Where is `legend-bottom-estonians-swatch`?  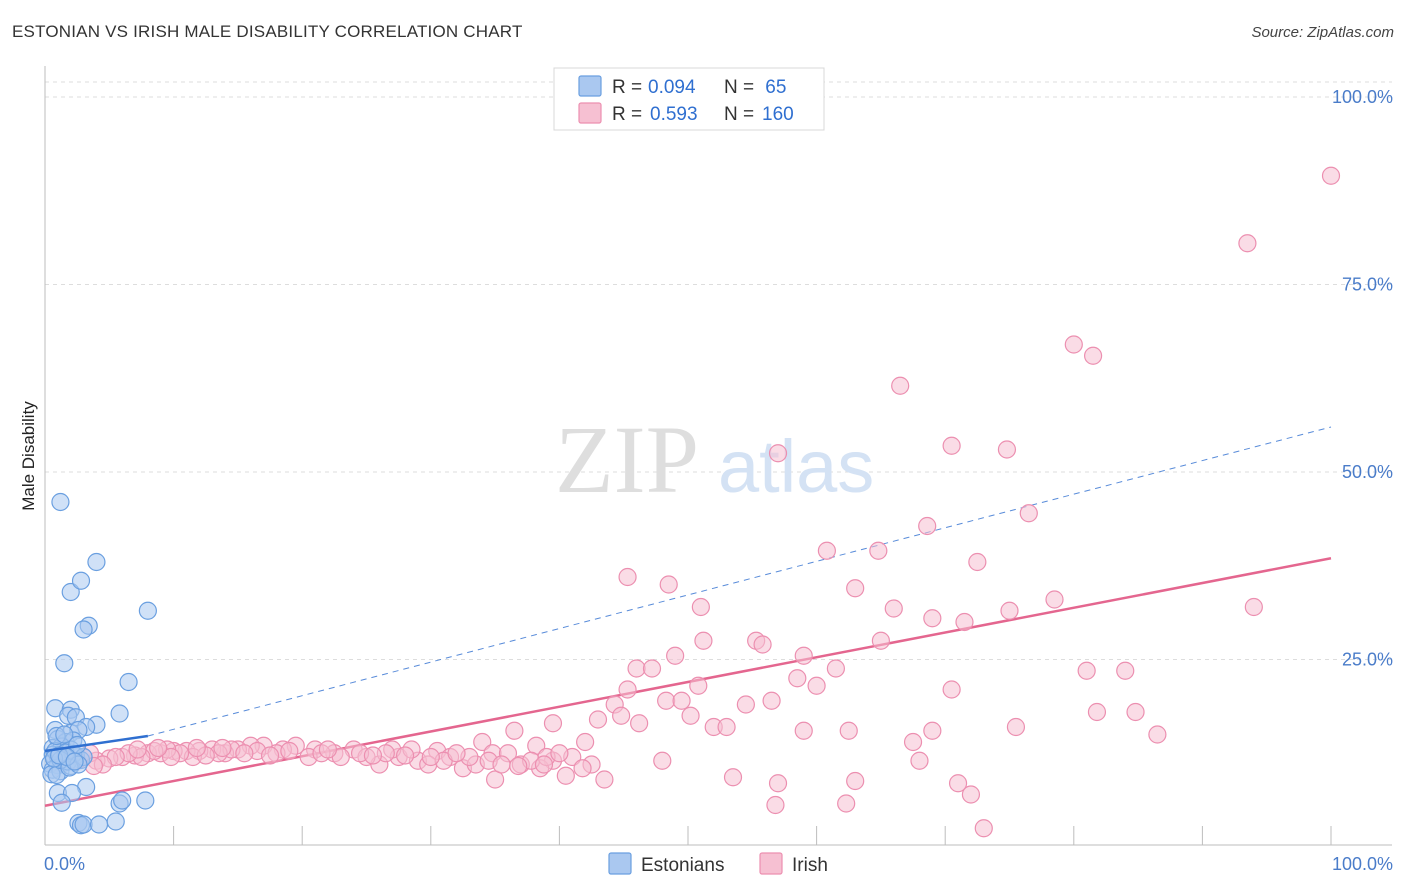
legend-bottom-estonians-swatch is located at coordinates (620, 863).